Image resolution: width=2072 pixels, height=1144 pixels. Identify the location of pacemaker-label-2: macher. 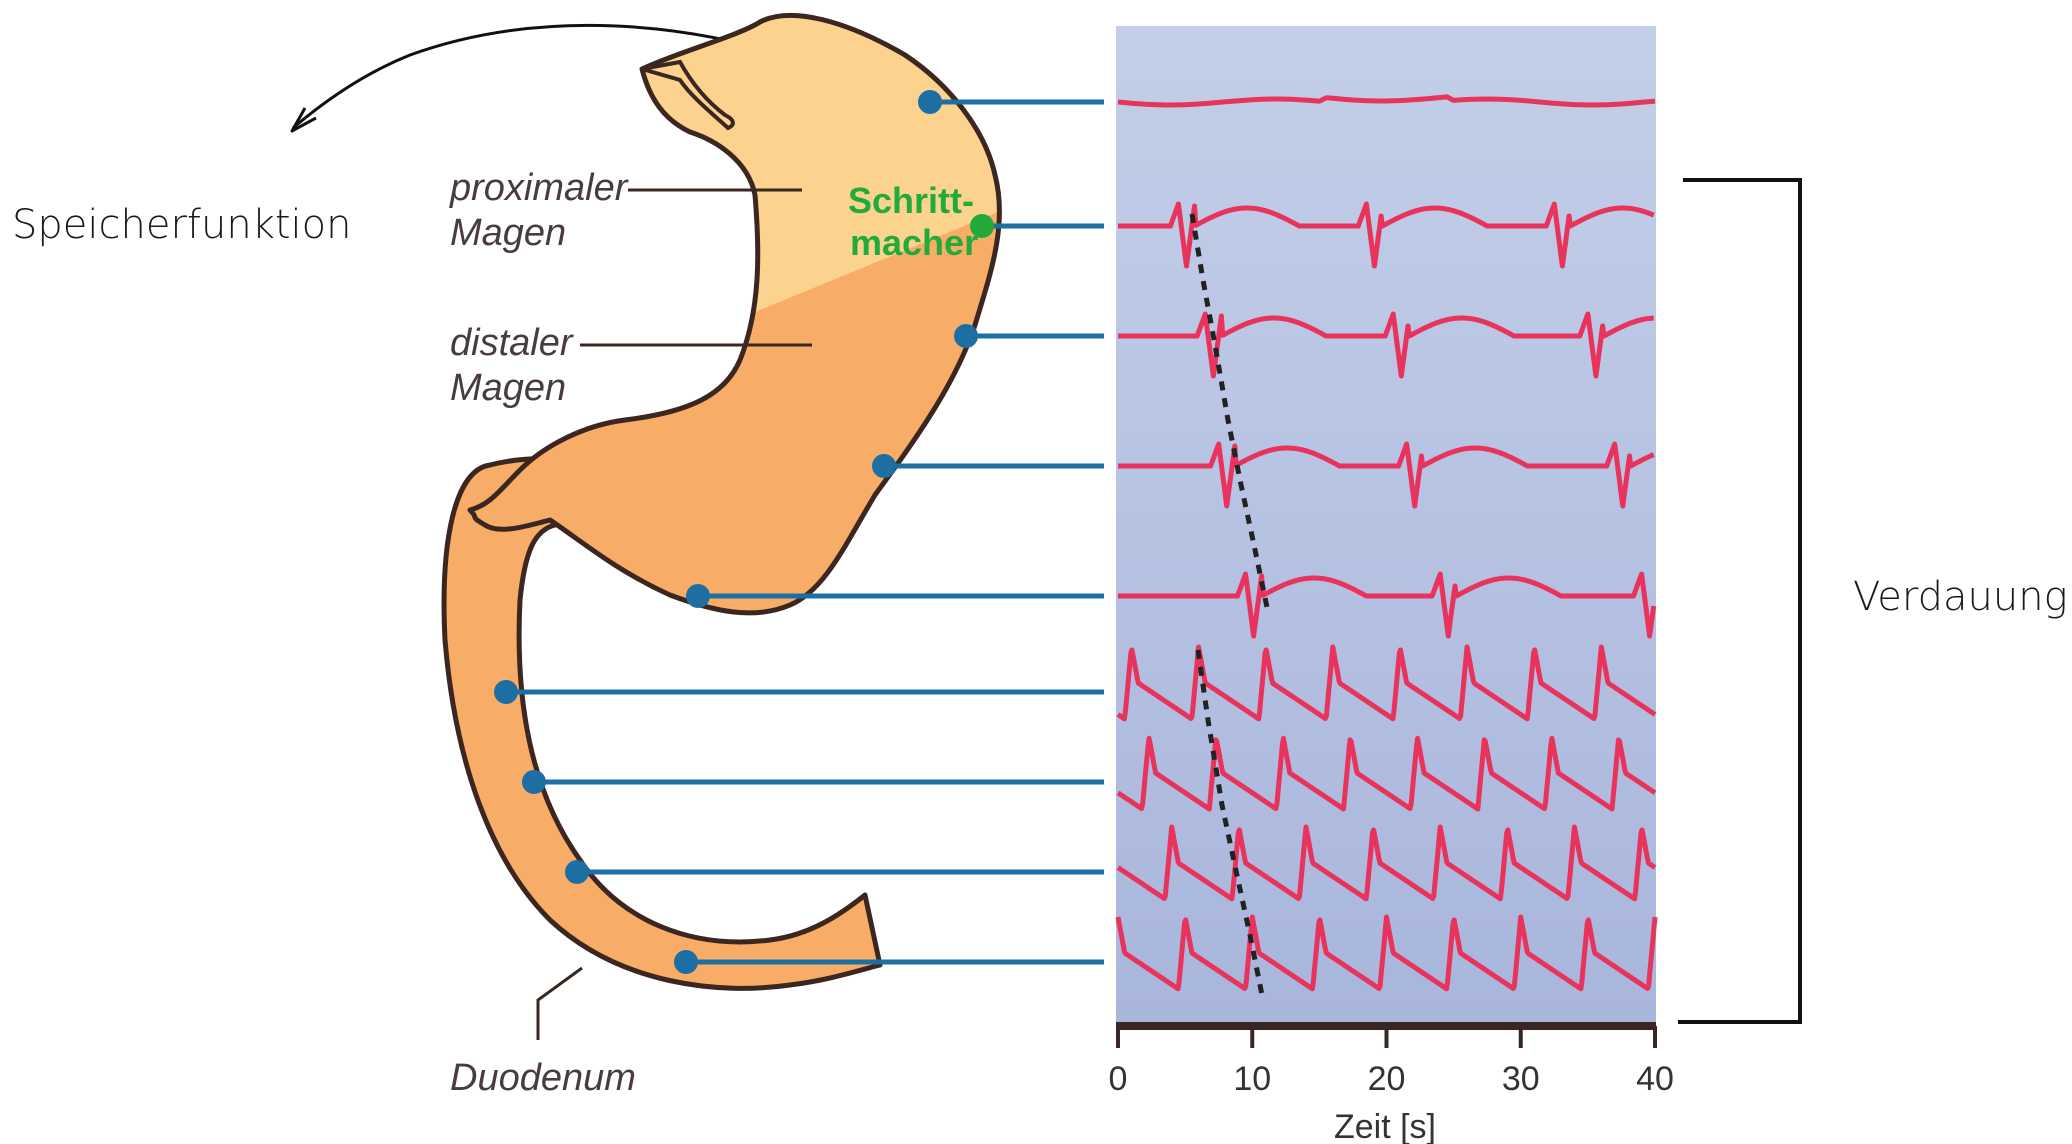
(914, 242).